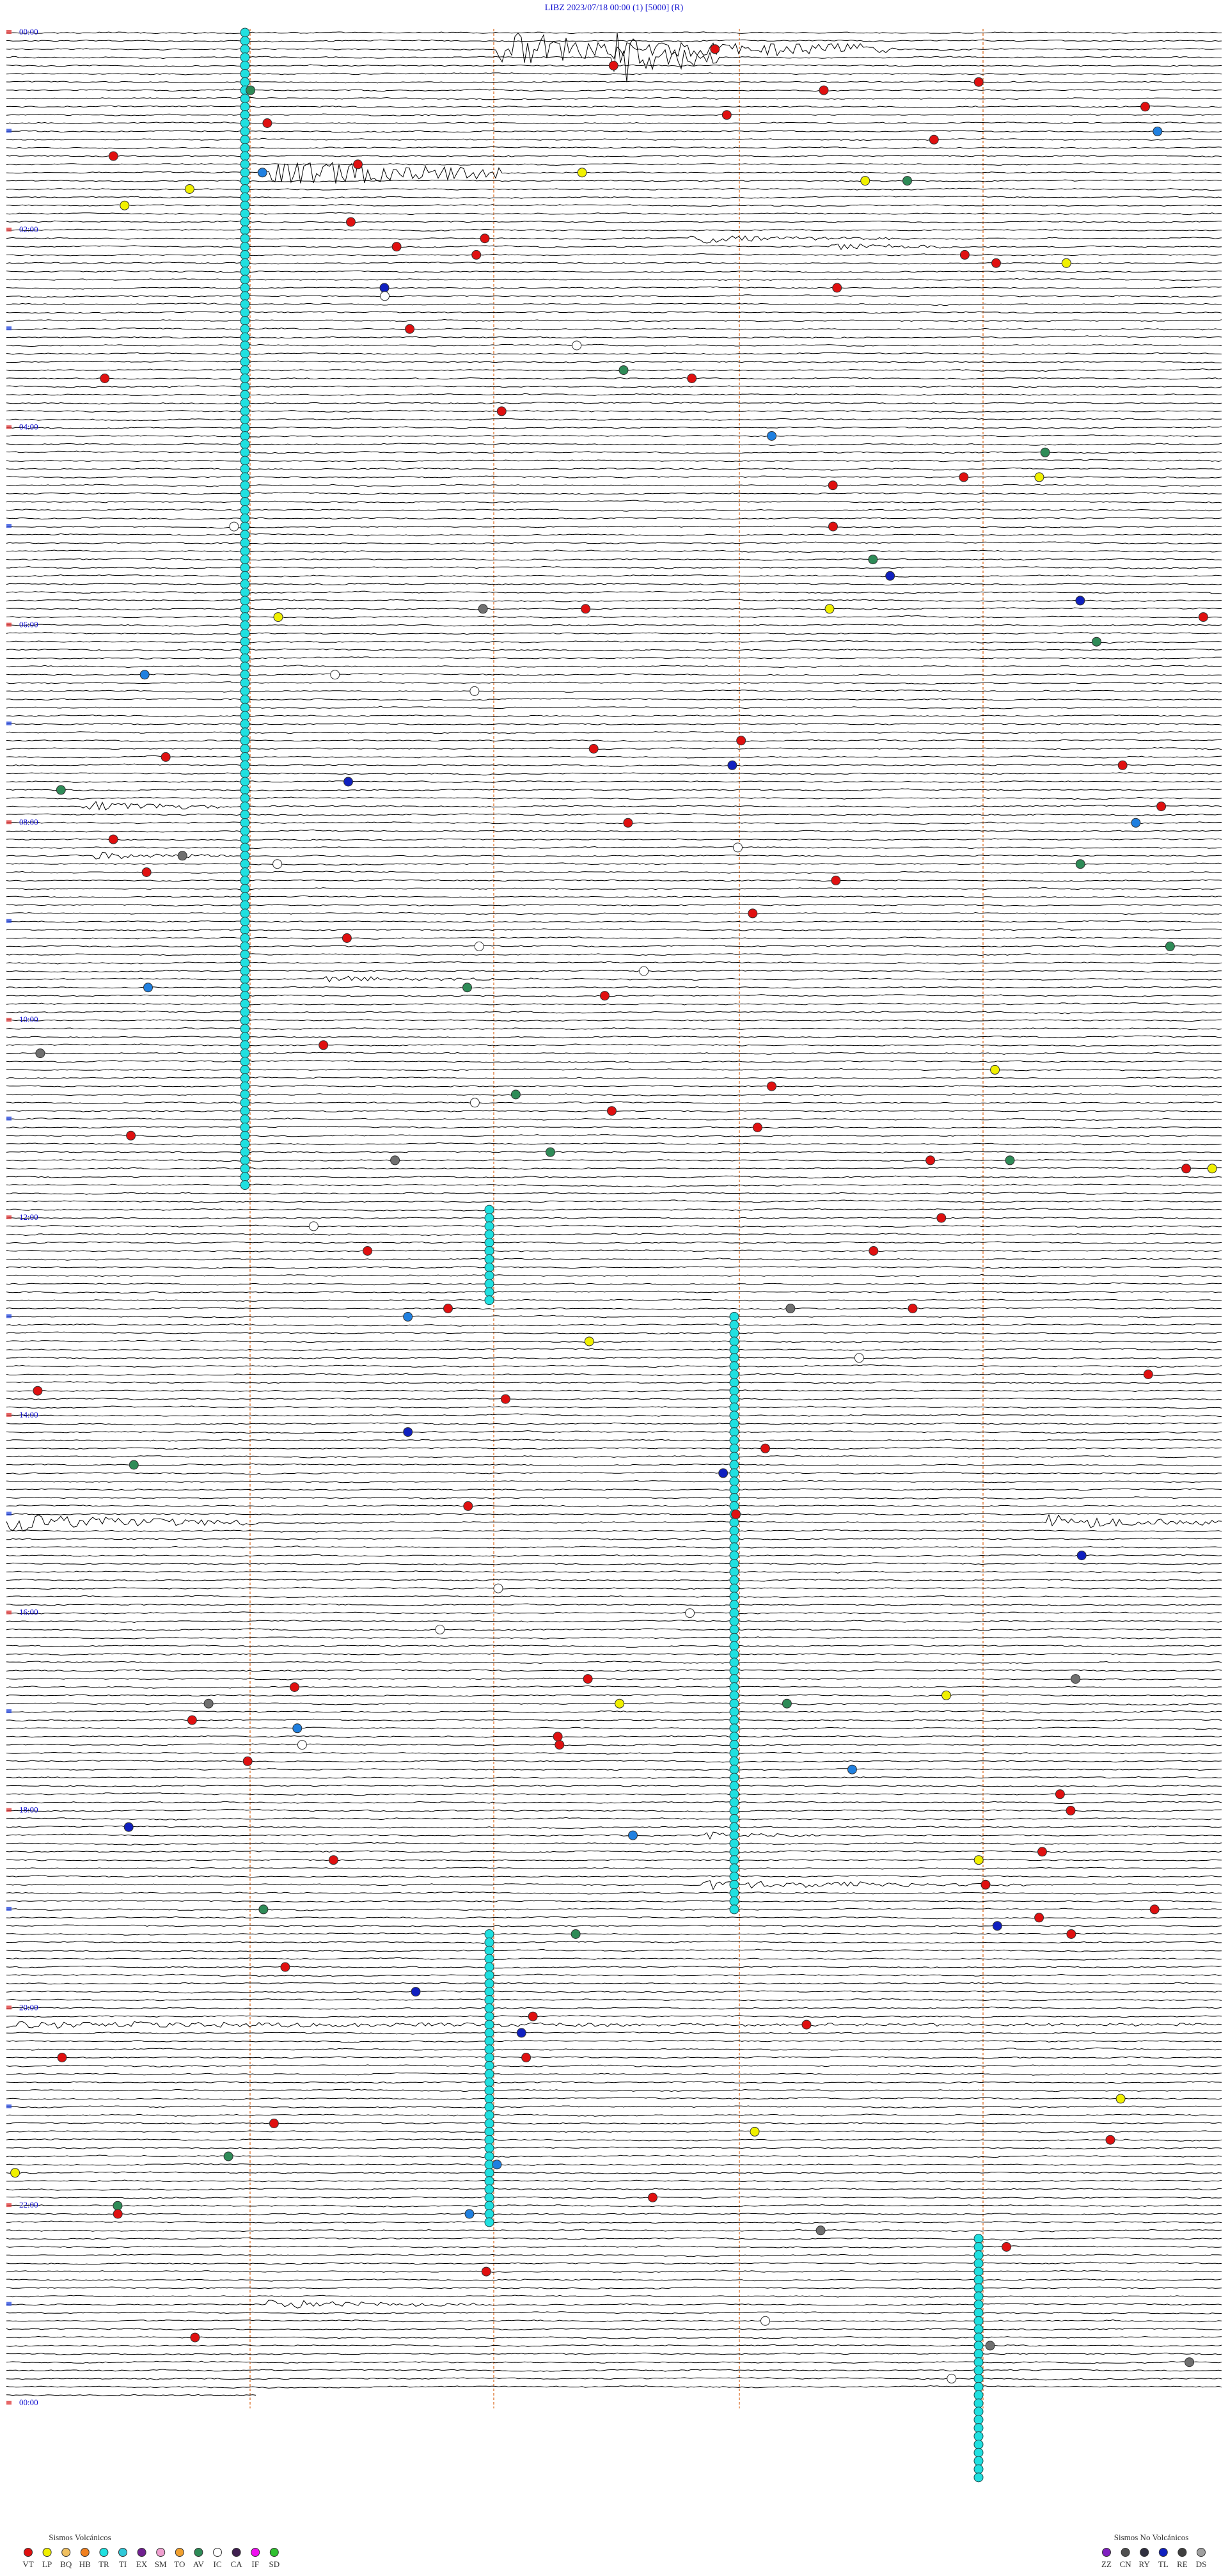 This screenshot has height=2576, width=1228. Describe the element at coordinates (237, 2564) in the screenshot. I see `legend-code: CA` at that location.